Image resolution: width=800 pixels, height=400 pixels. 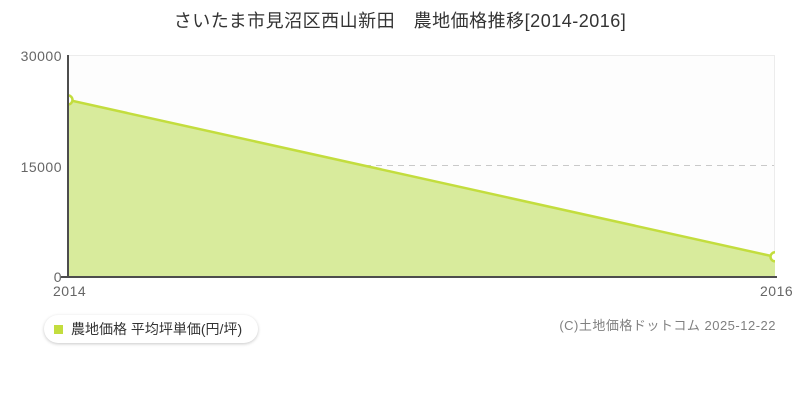 I want to click on chart-legend: 農地価格 平均坪単価(円/坪), so click(x=151, y=329).